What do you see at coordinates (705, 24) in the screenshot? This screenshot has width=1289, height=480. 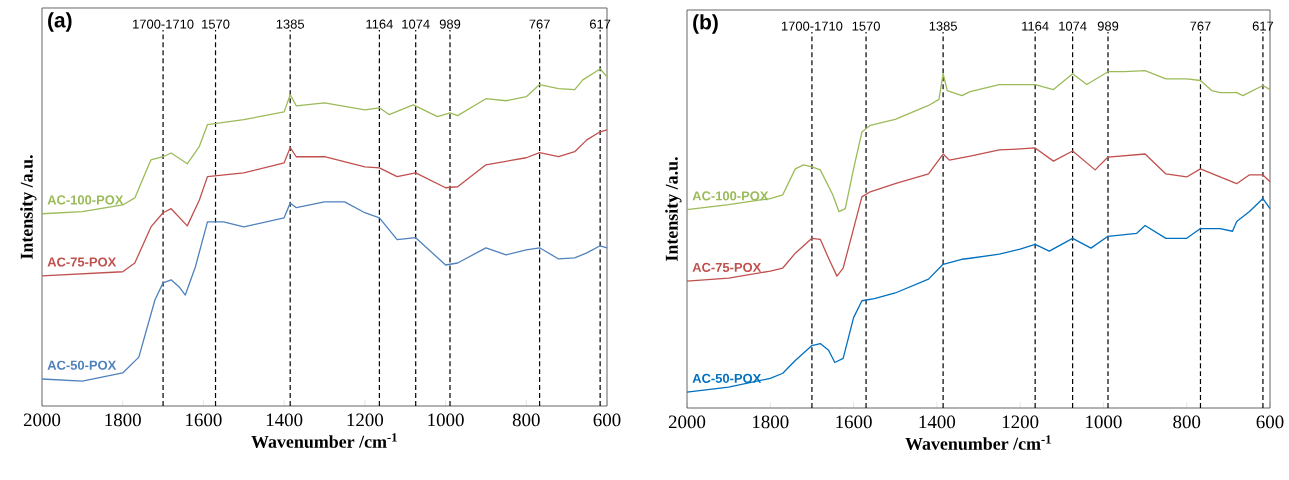 I see `chart-title: (b)` at bounding box center [705, 24].